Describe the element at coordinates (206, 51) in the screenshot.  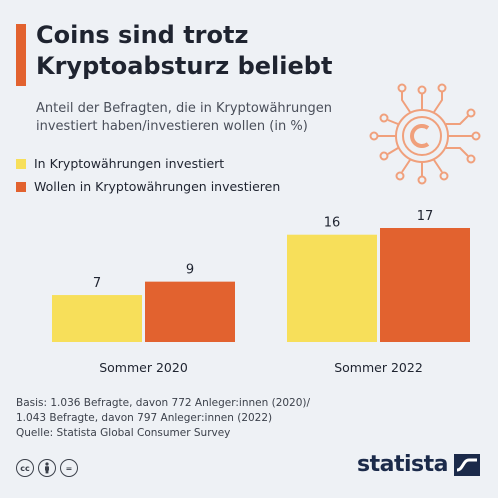
I see `page-title: Coins sind trotz Kryptoabsturz beliebt` at that location.